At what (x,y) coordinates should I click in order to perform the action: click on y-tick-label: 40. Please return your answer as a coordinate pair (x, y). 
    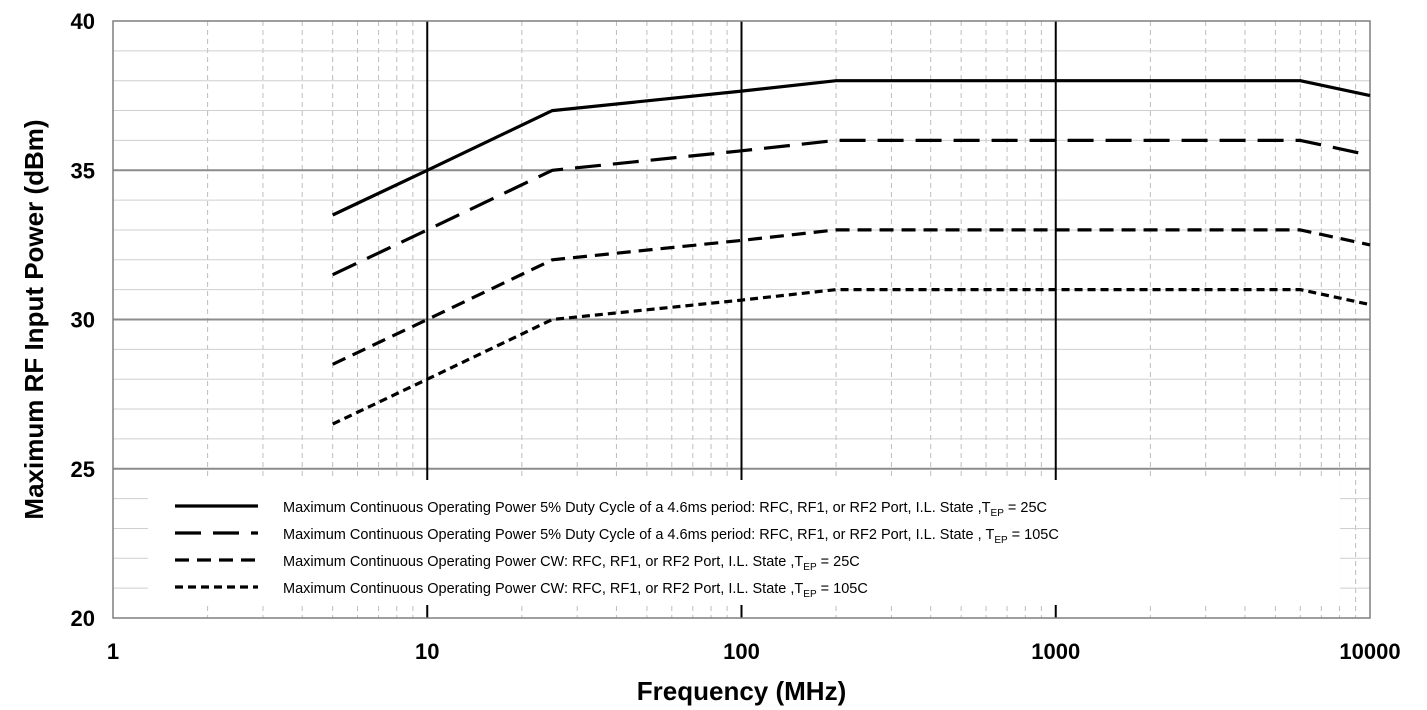
    Looking at the image, I should click on (83, 21).